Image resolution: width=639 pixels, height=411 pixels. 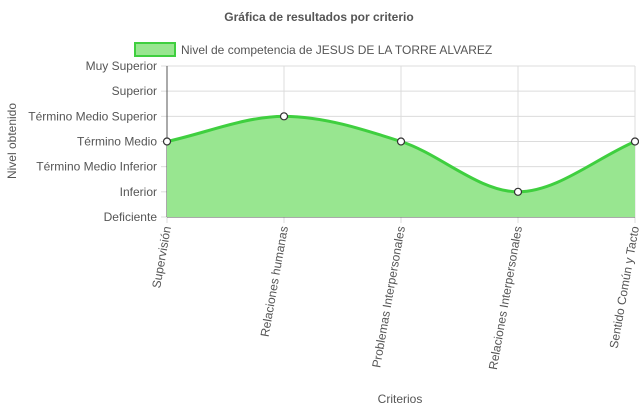 I want to click on y-tick-label: Término Medio Inferior, so click(x=96, y=167).